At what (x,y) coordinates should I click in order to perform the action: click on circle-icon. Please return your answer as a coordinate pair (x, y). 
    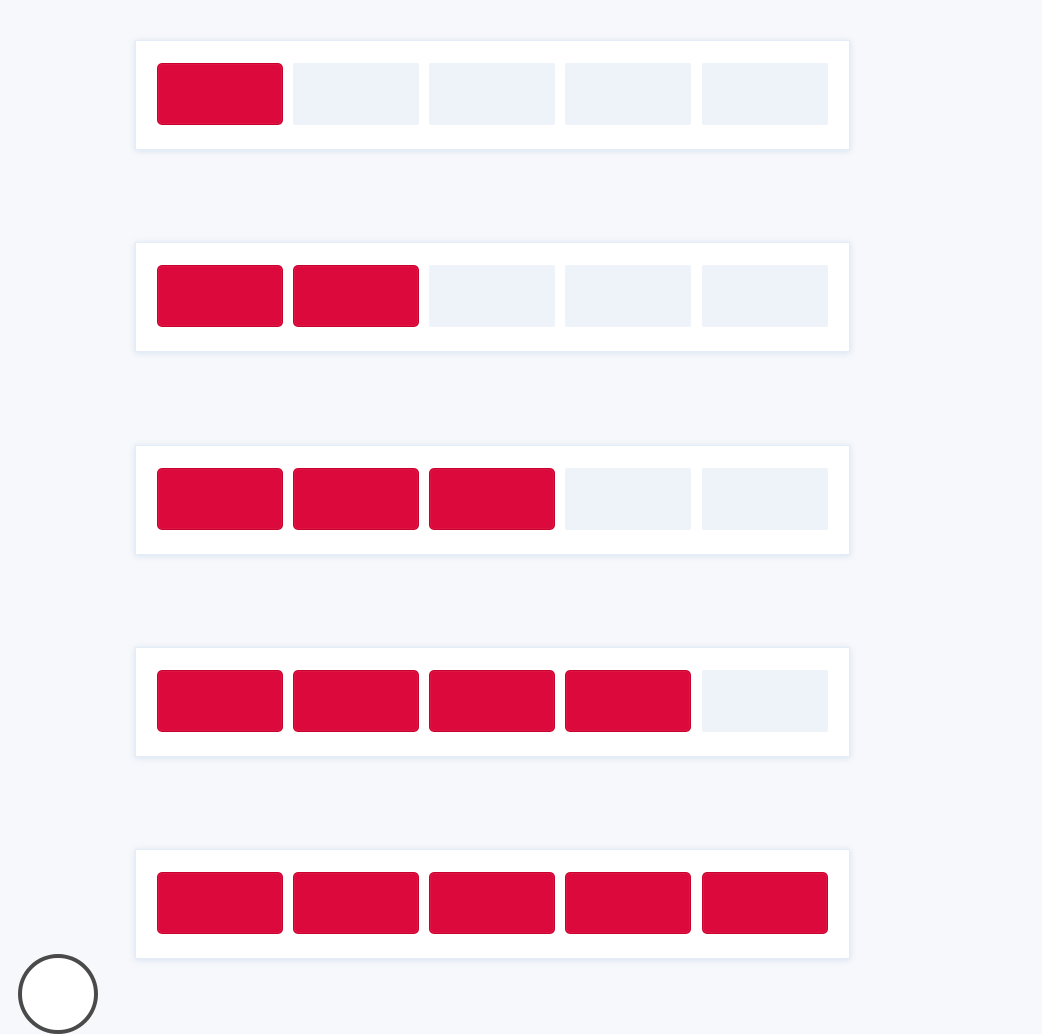
    Looking at the image, I should click on (58, 994).